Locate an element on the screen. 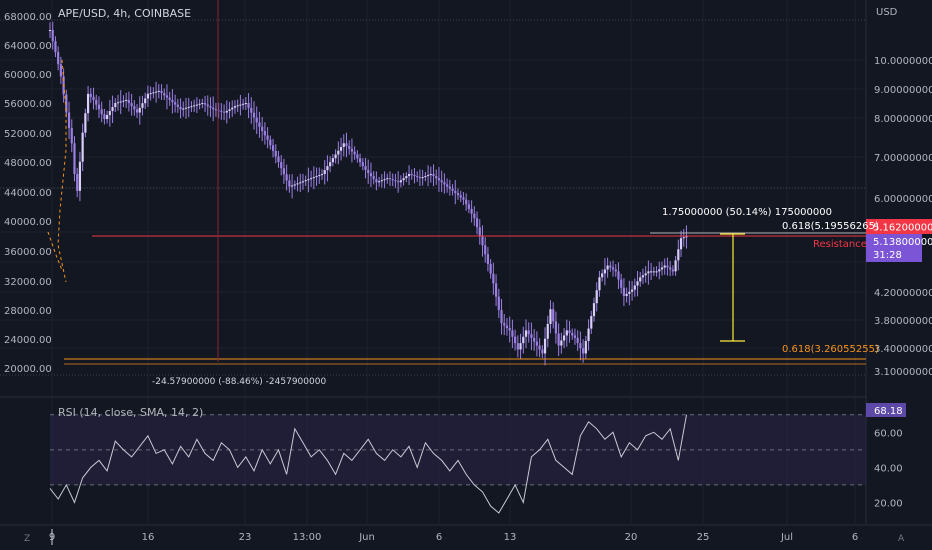 The width and height of the screenshot is (932, 550). auto-scale-icon: A is located at coordinates (901, 539).